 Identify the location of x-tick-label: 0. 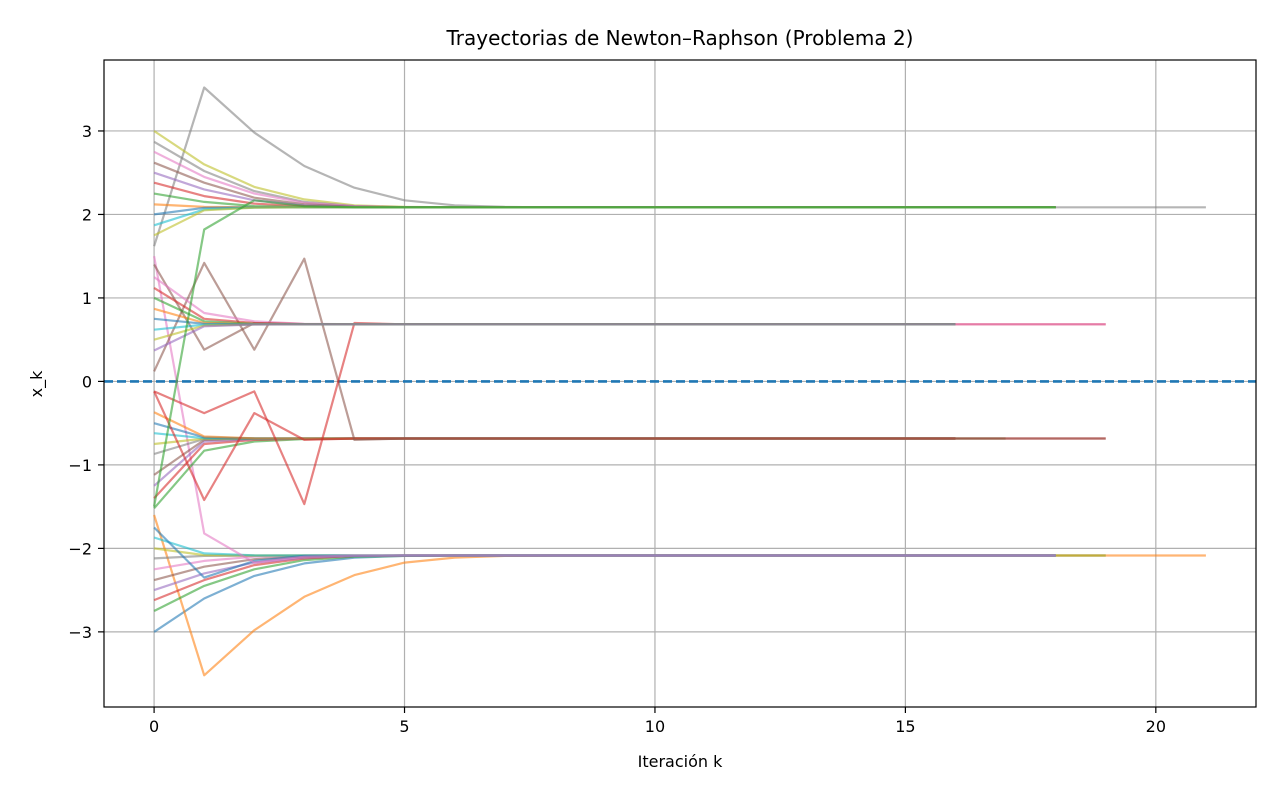
(154, 726).